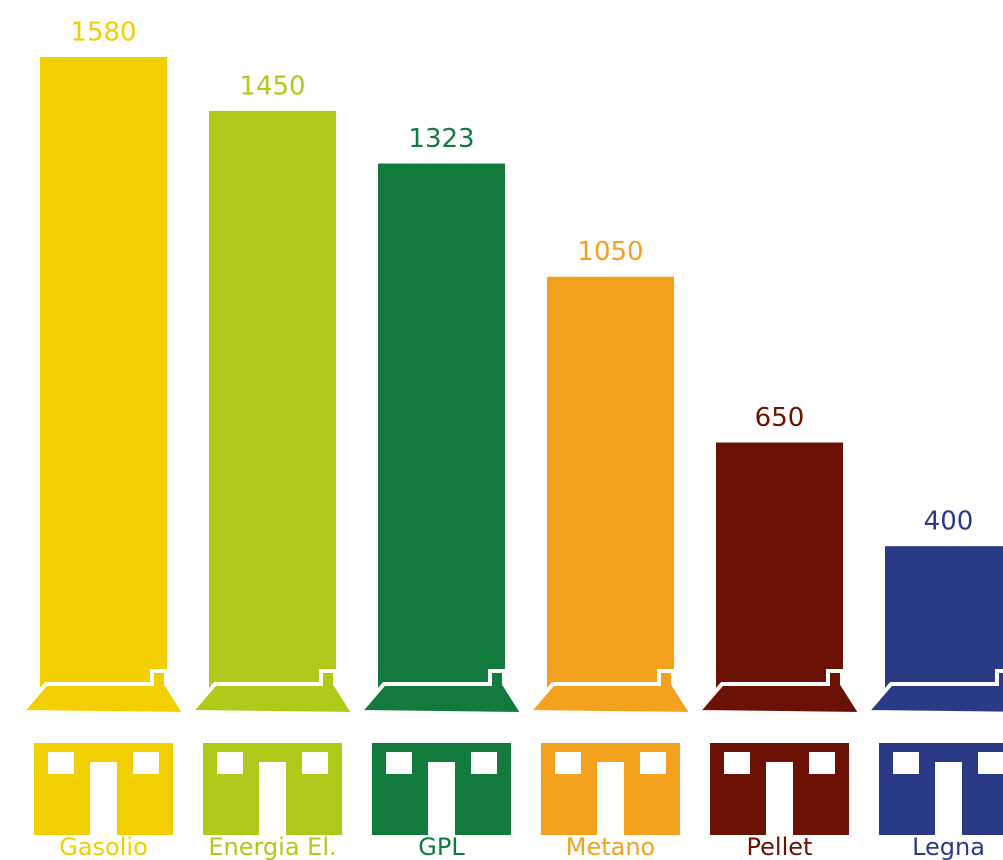 This screenshot has width=1003, height=860. I want to click on value-label: 650, so click(780, 418).